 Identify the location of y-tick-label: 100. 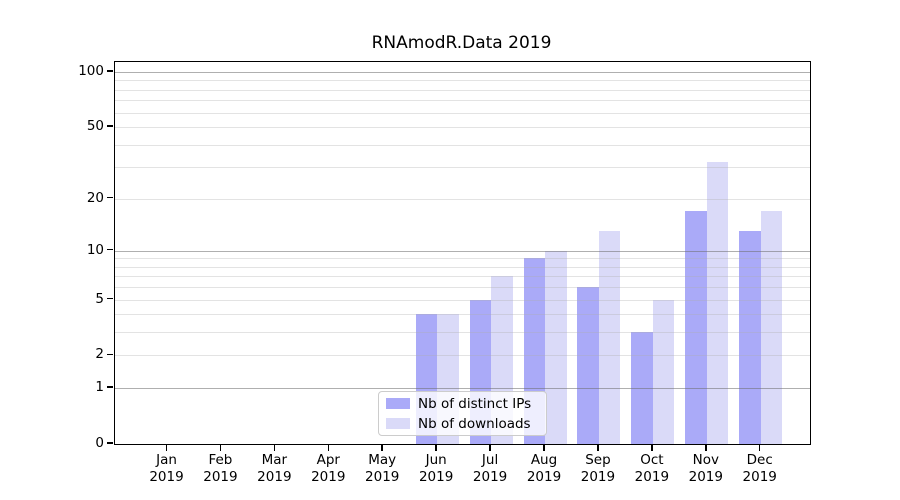
(91, 71).